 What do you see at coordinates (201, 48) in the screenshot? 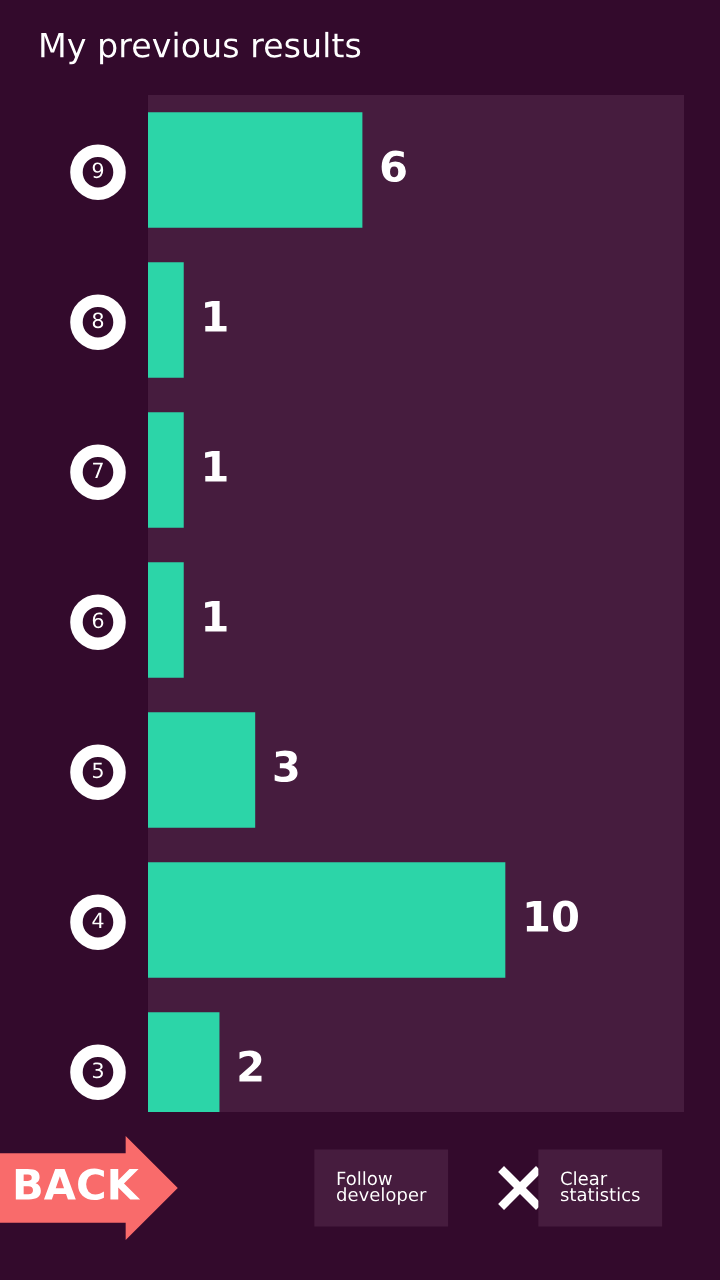
I see `chart-title: My previous results` at bounding box center [201, 48].